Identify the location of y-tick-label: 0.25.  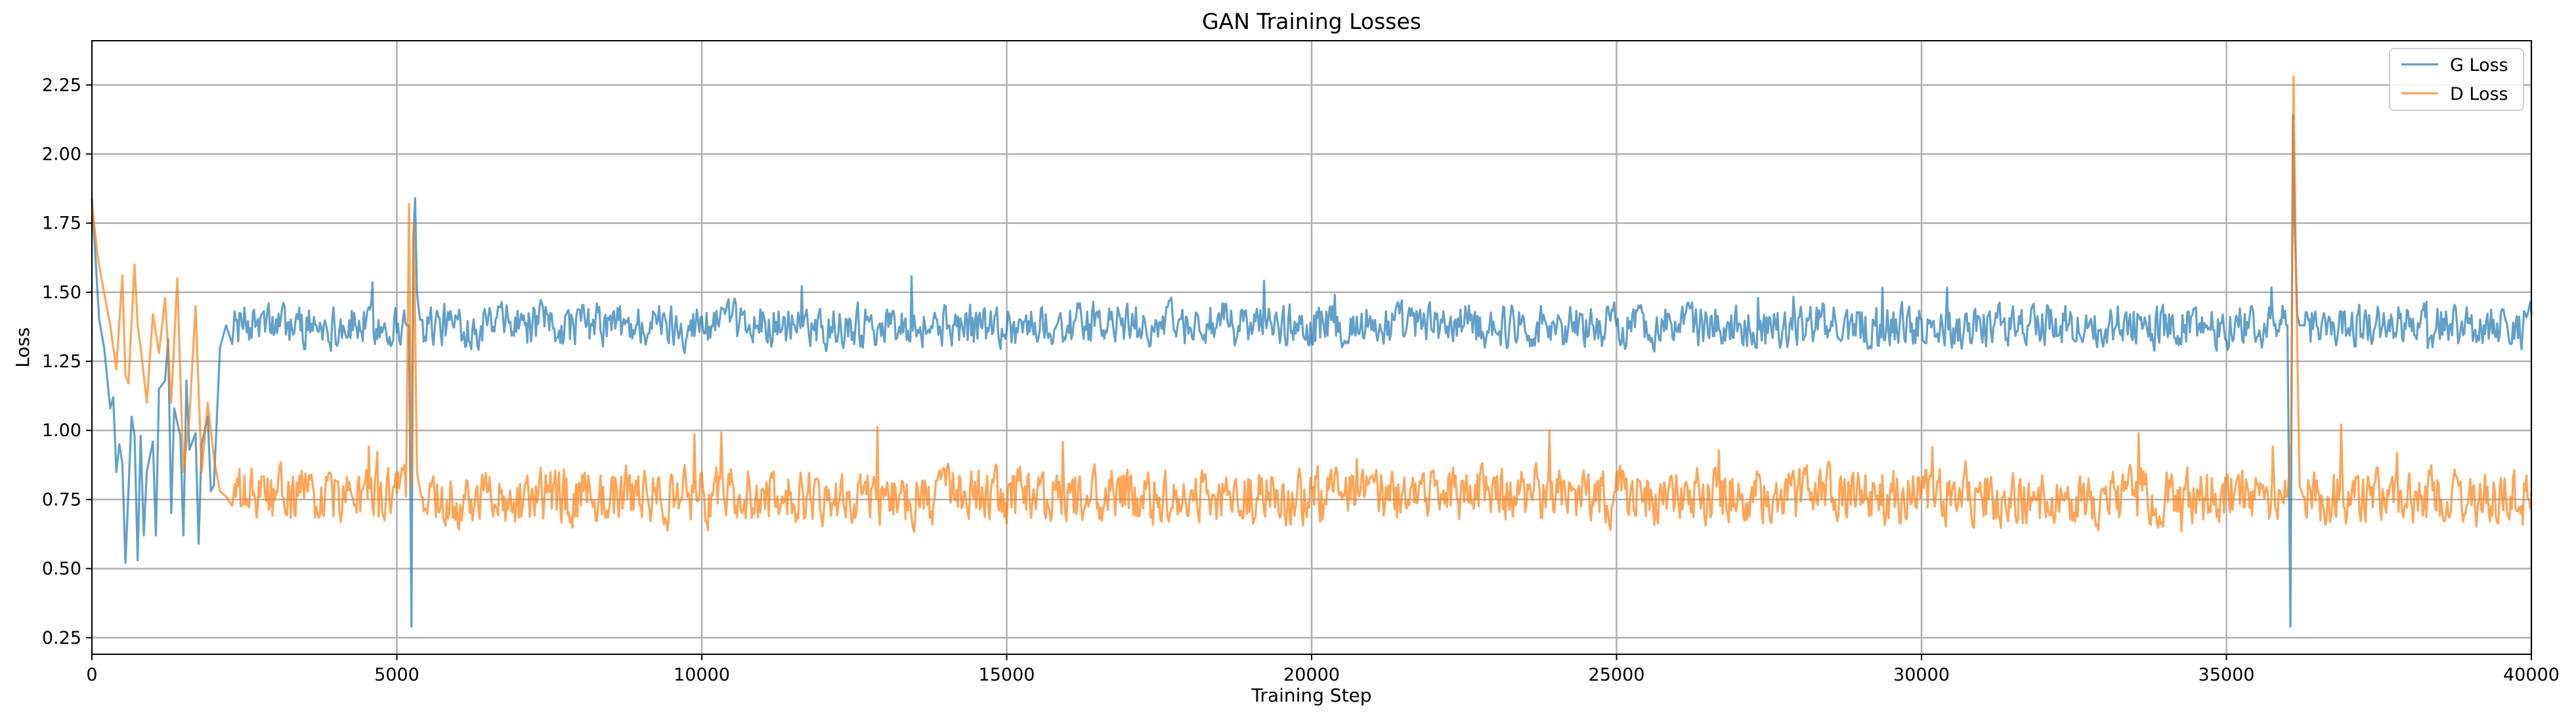
(61, 638).